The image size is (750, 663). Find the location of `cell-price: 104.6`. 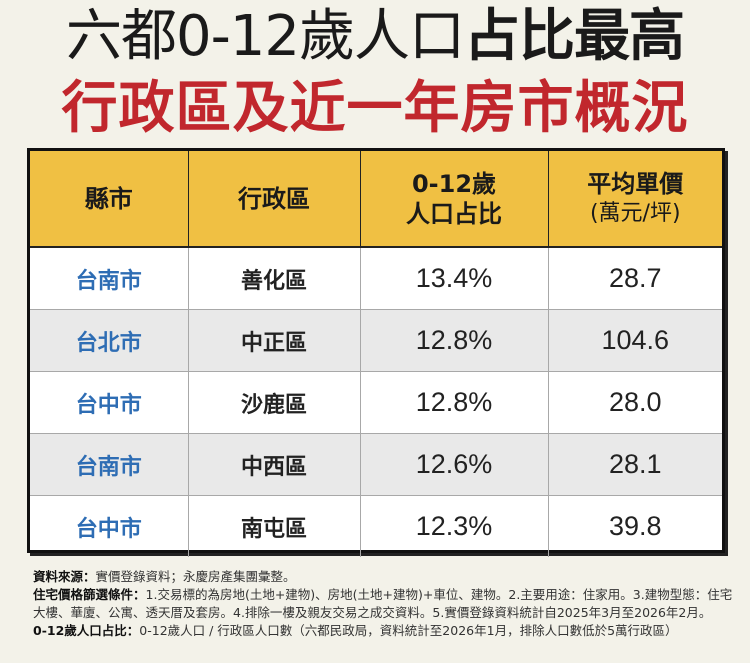

cell-price: 104.6 is located at coordinates (634, 340).